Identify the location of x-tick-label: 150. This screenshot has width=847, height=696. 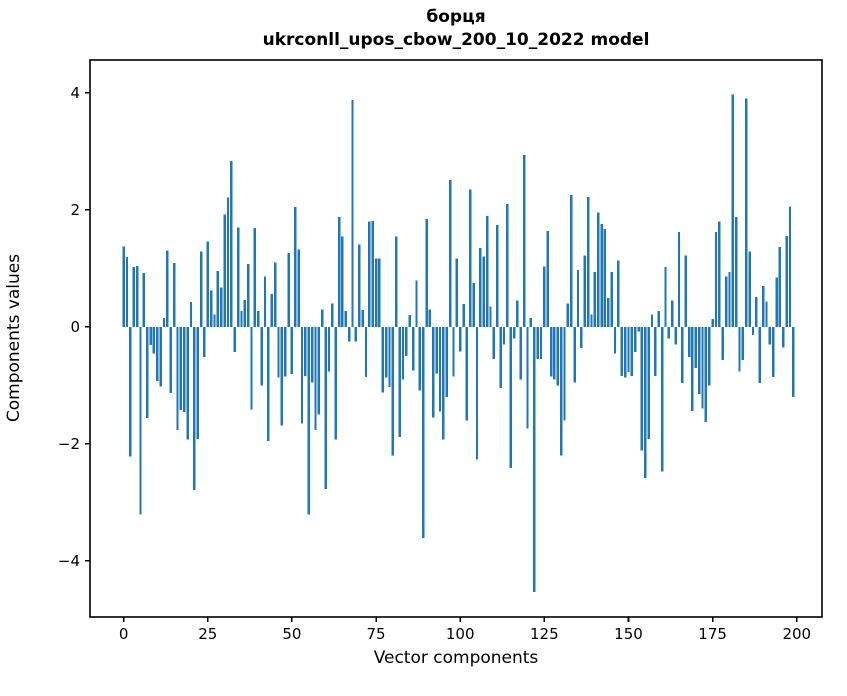
(628, 634).